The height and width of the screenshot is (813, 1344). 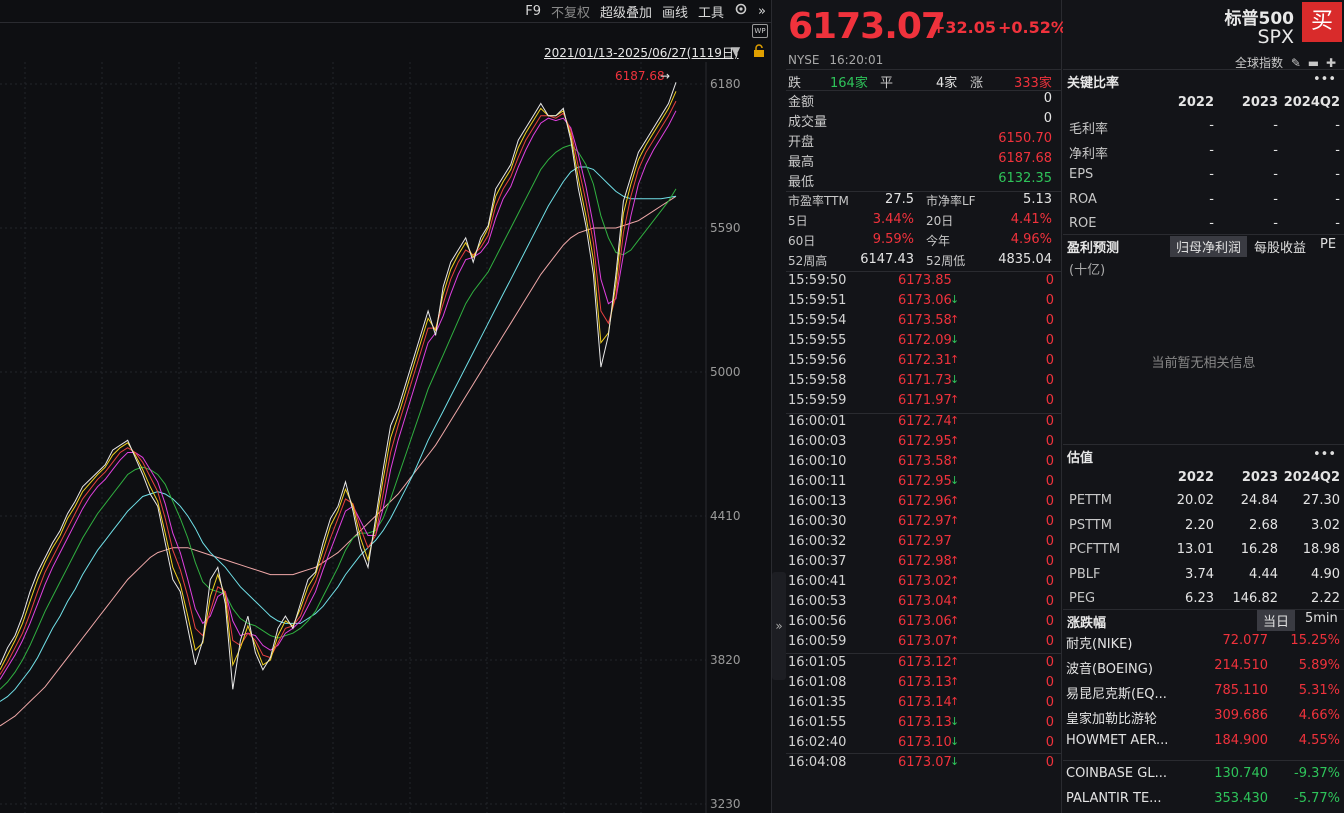 What do you see at coordinates (817, 682) in the screenshot?
I see `tick-time: 16:01:08` at bounding box center [817, 682].